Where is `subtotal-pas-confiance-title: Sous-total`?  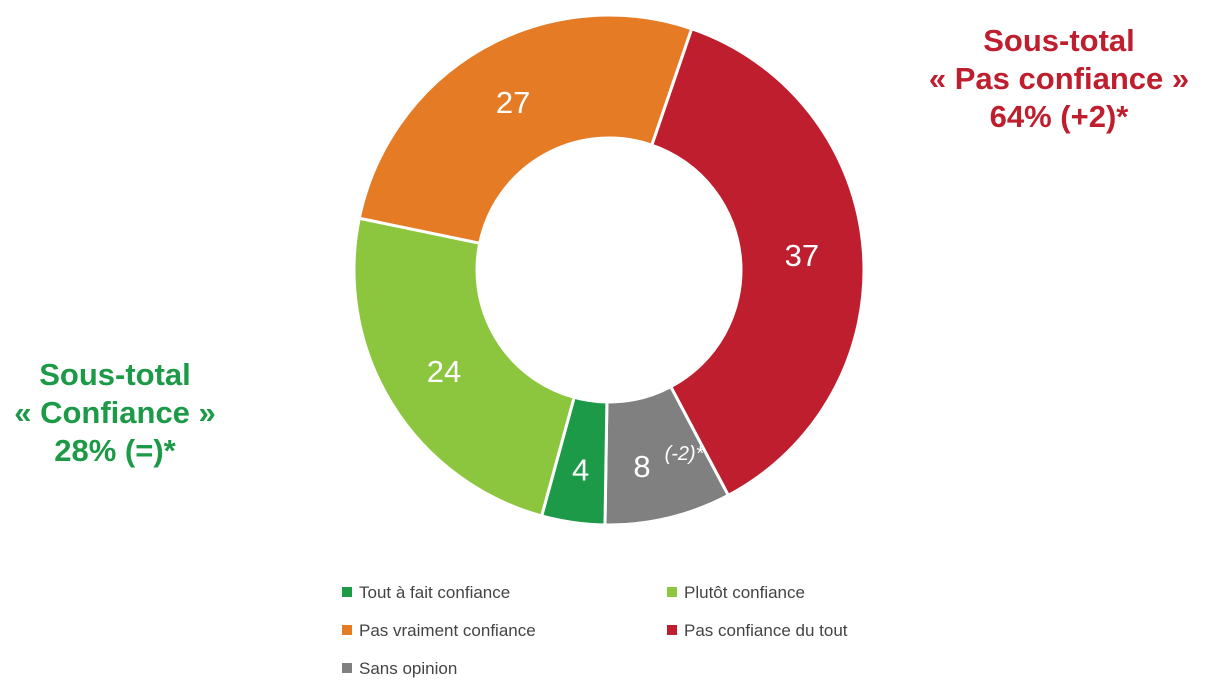
subtotal-pas-confiance-title: Sous-total is located at coordinates (1059, 40).